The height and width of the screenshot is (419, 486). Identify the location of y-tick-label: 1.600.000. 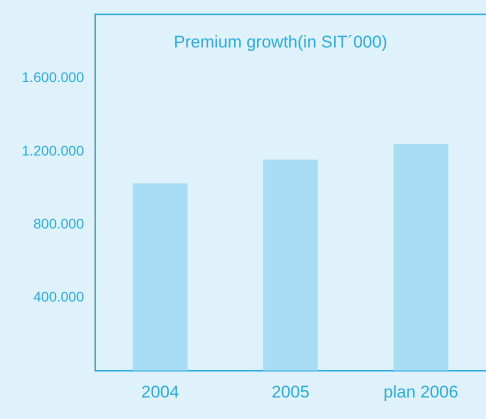
(53, 77).